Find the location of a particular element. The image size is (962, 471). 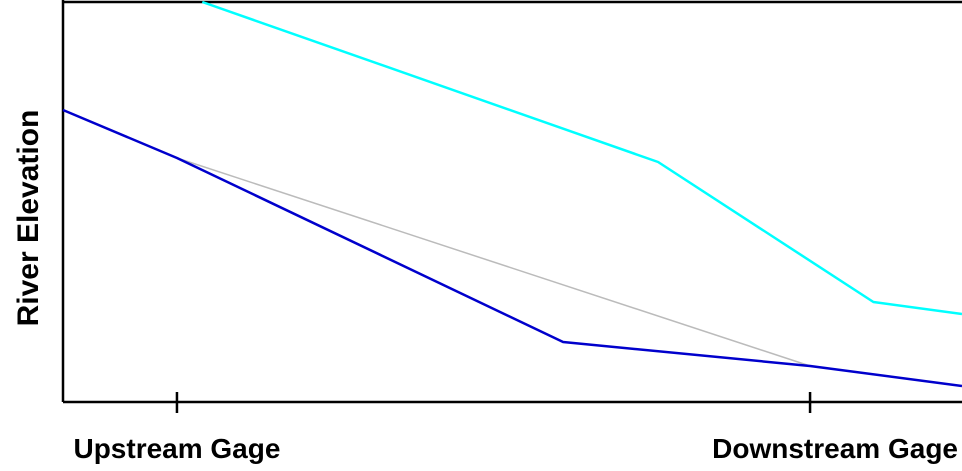

x-tick-label-1: Upstream Gage is located at coordinates (176, 448).